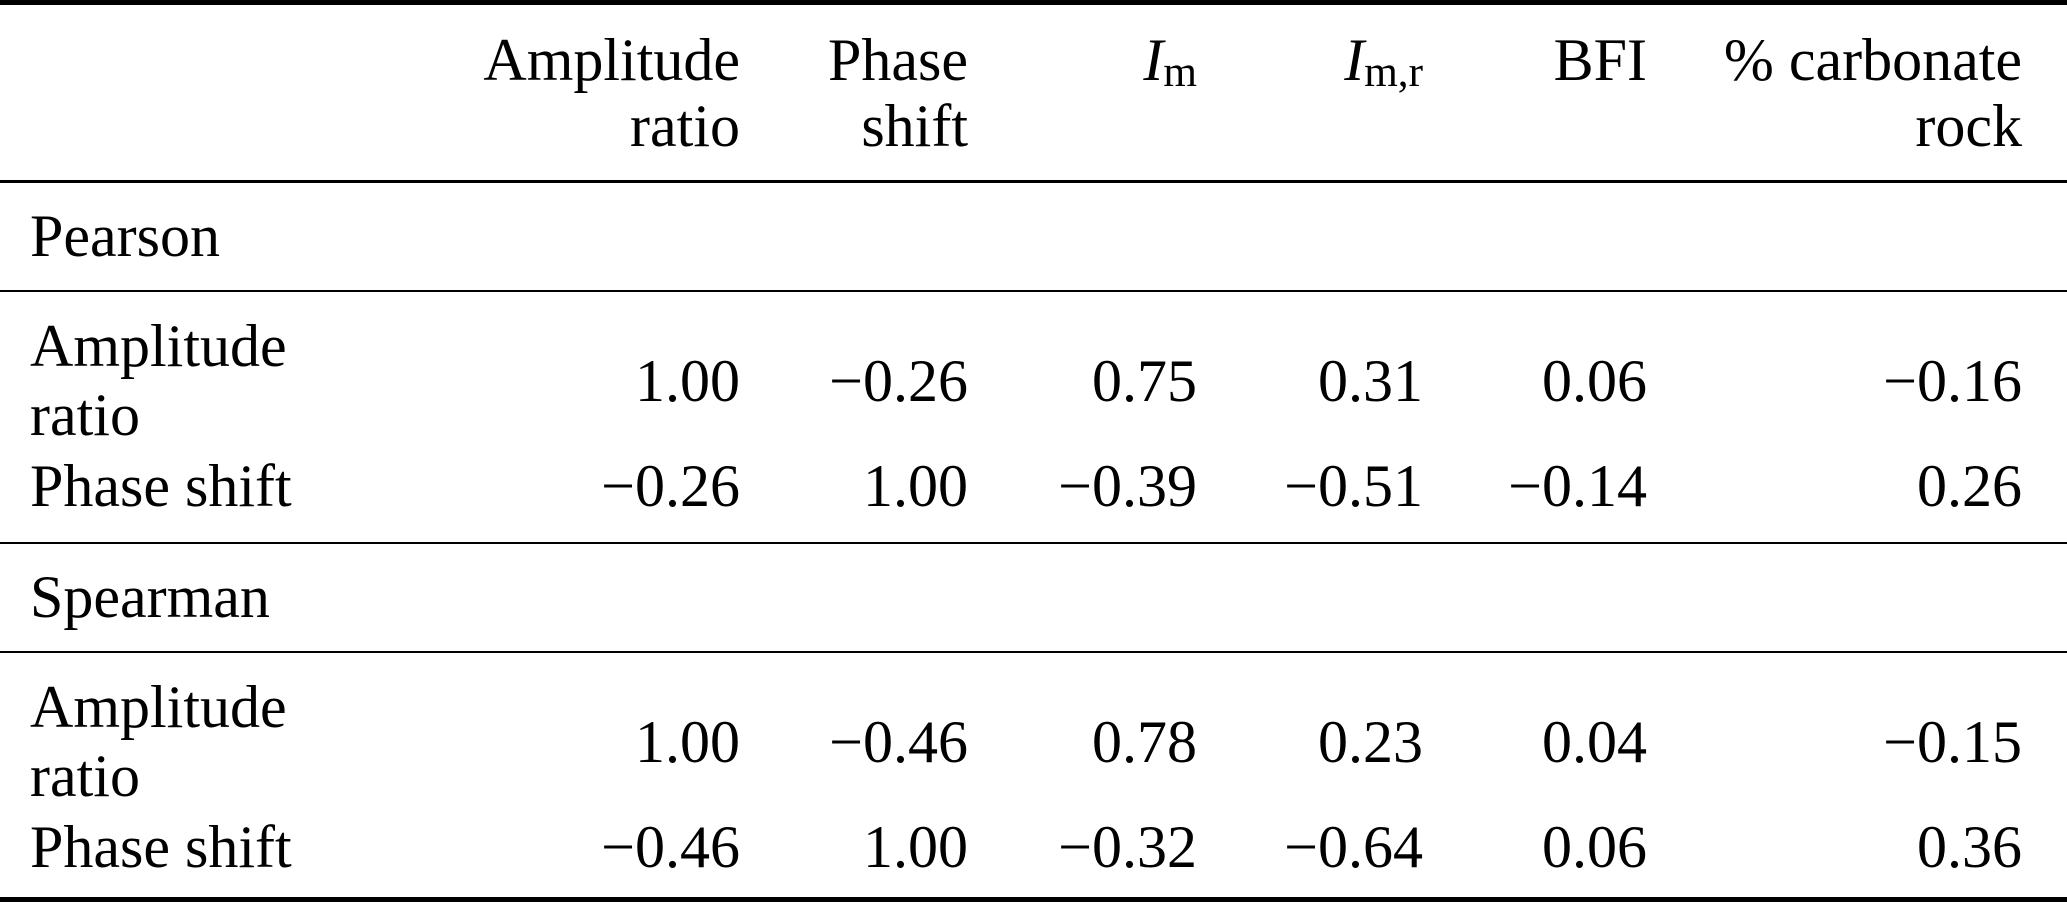  Describe the element at coordinates (1952, 741) in the screenshot. I see `corr-value: −0.15` at that location.